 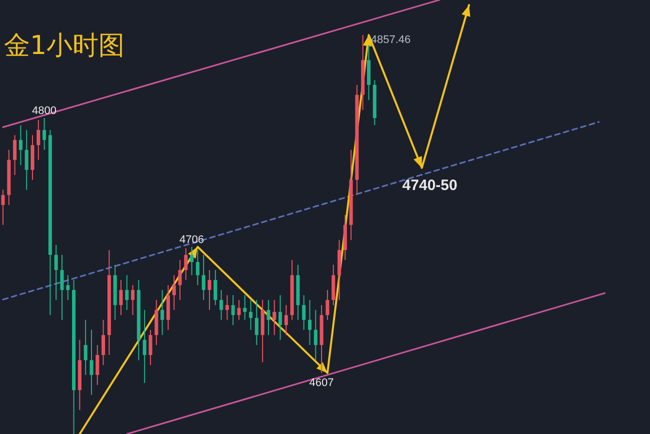 What do you see at coordinates (192, 240) in the screenshot?
I see `annotation: 4706` at bounding box center [192, 240].